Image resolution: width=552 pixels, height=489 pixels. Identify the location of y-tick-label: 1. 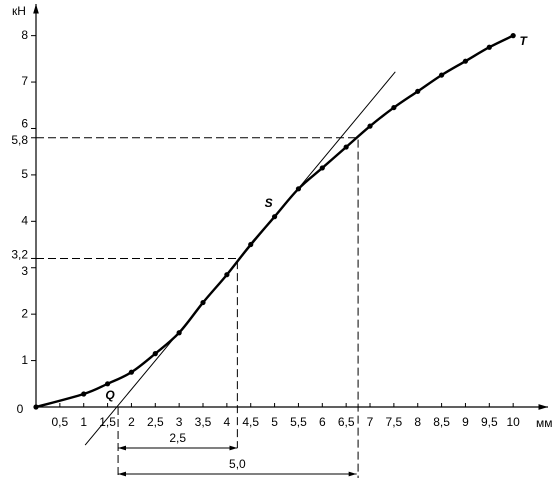
(24, 360).